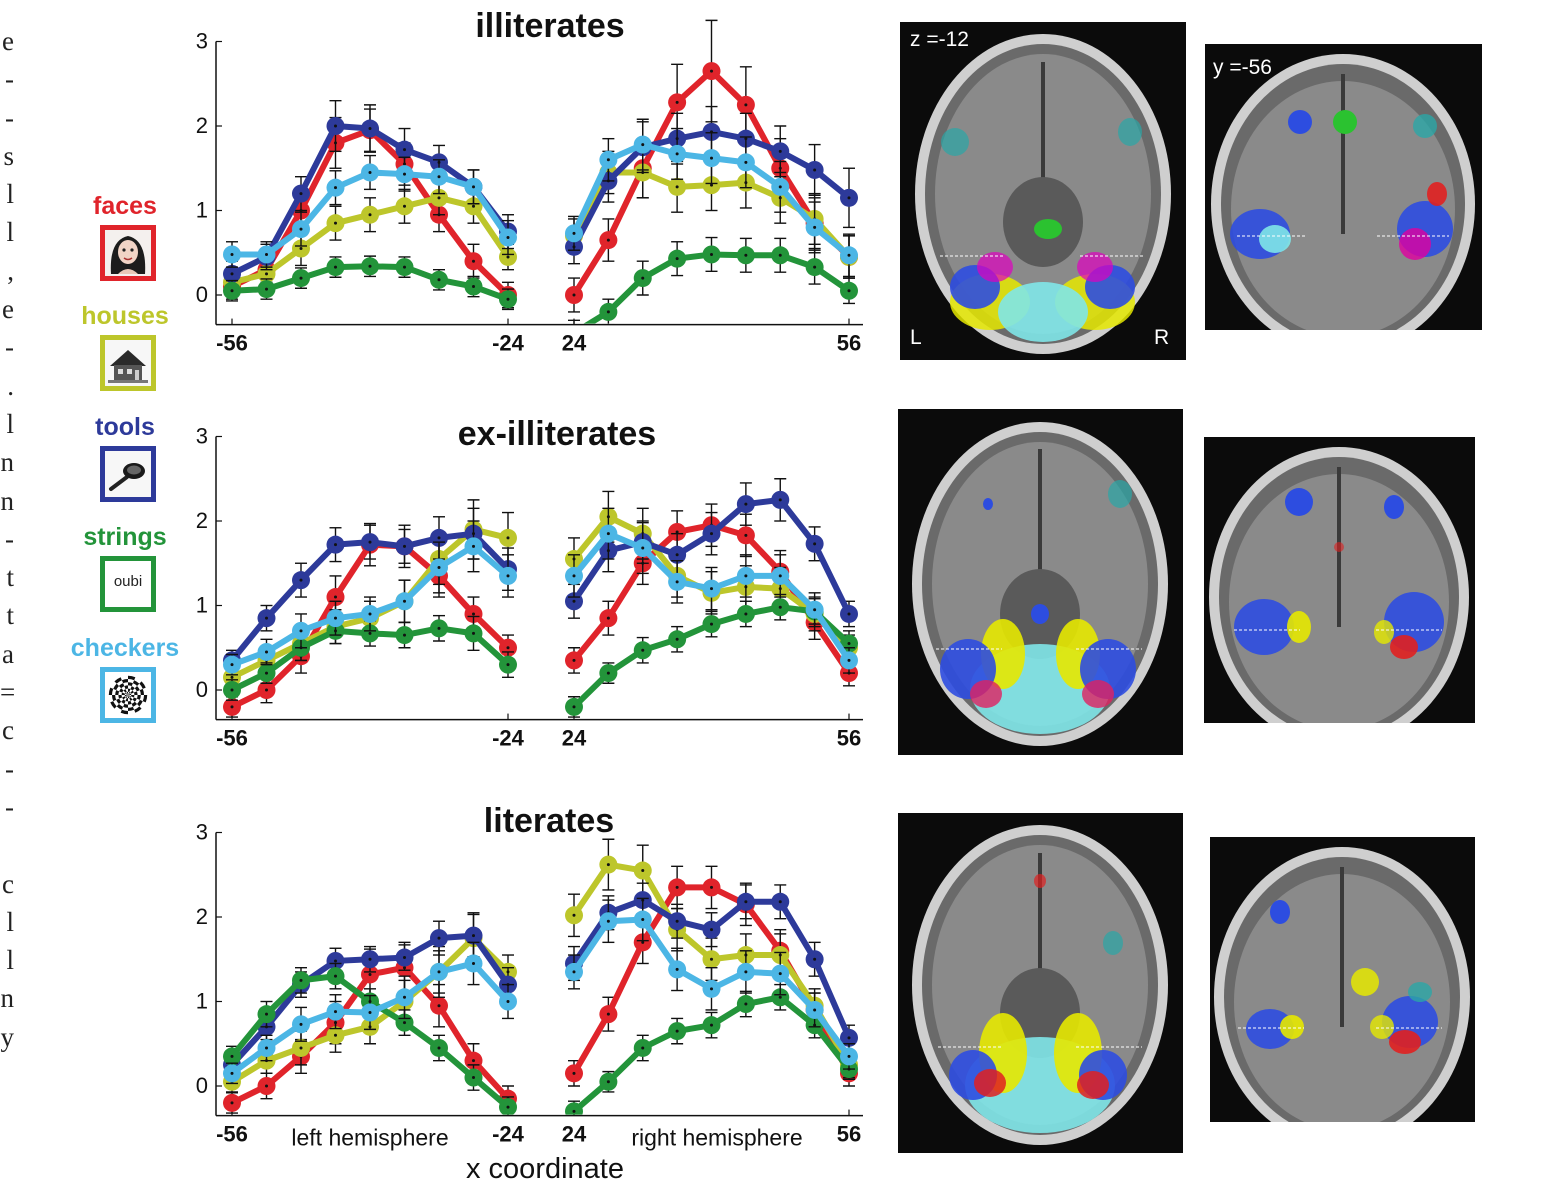 The image size is (1563, 1187). What do you see at coordinates (9, 117) in the screenshot?
I see `margin-letter: -` at bounding box center [9, 117].